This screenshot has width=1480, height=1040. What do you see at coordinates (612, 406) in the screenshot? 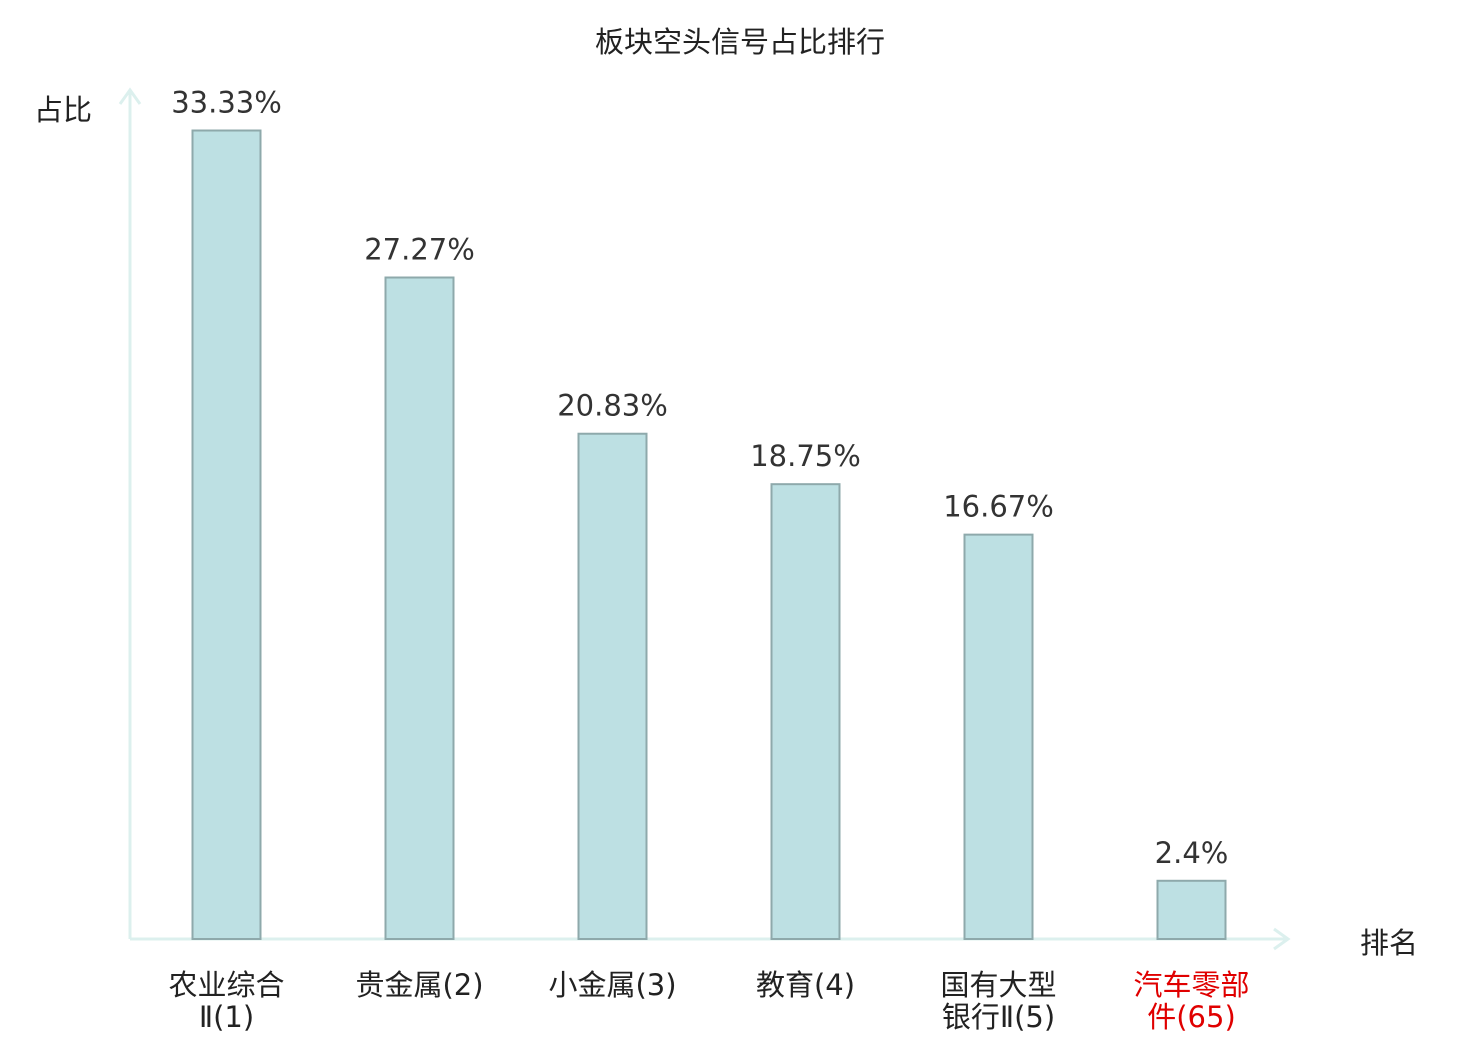
I see `value-label: 20.83%` at bounding box center [612, 406].